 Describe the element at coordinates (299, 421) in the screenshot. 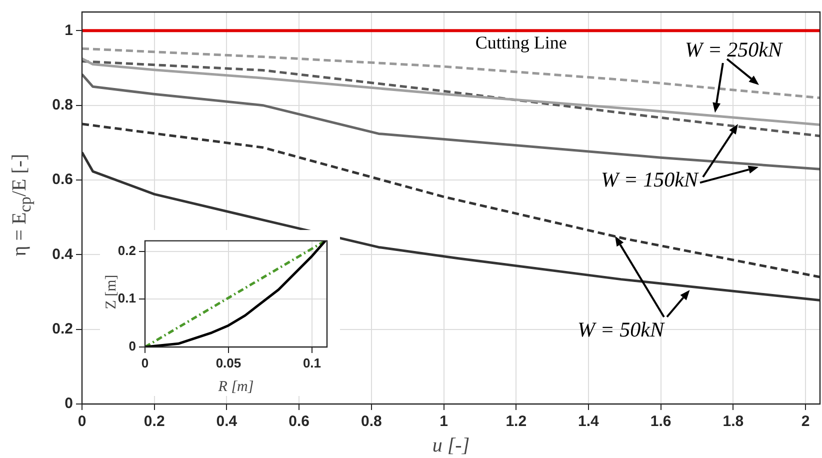

I see `x-tick-label: 0.6` at that location.